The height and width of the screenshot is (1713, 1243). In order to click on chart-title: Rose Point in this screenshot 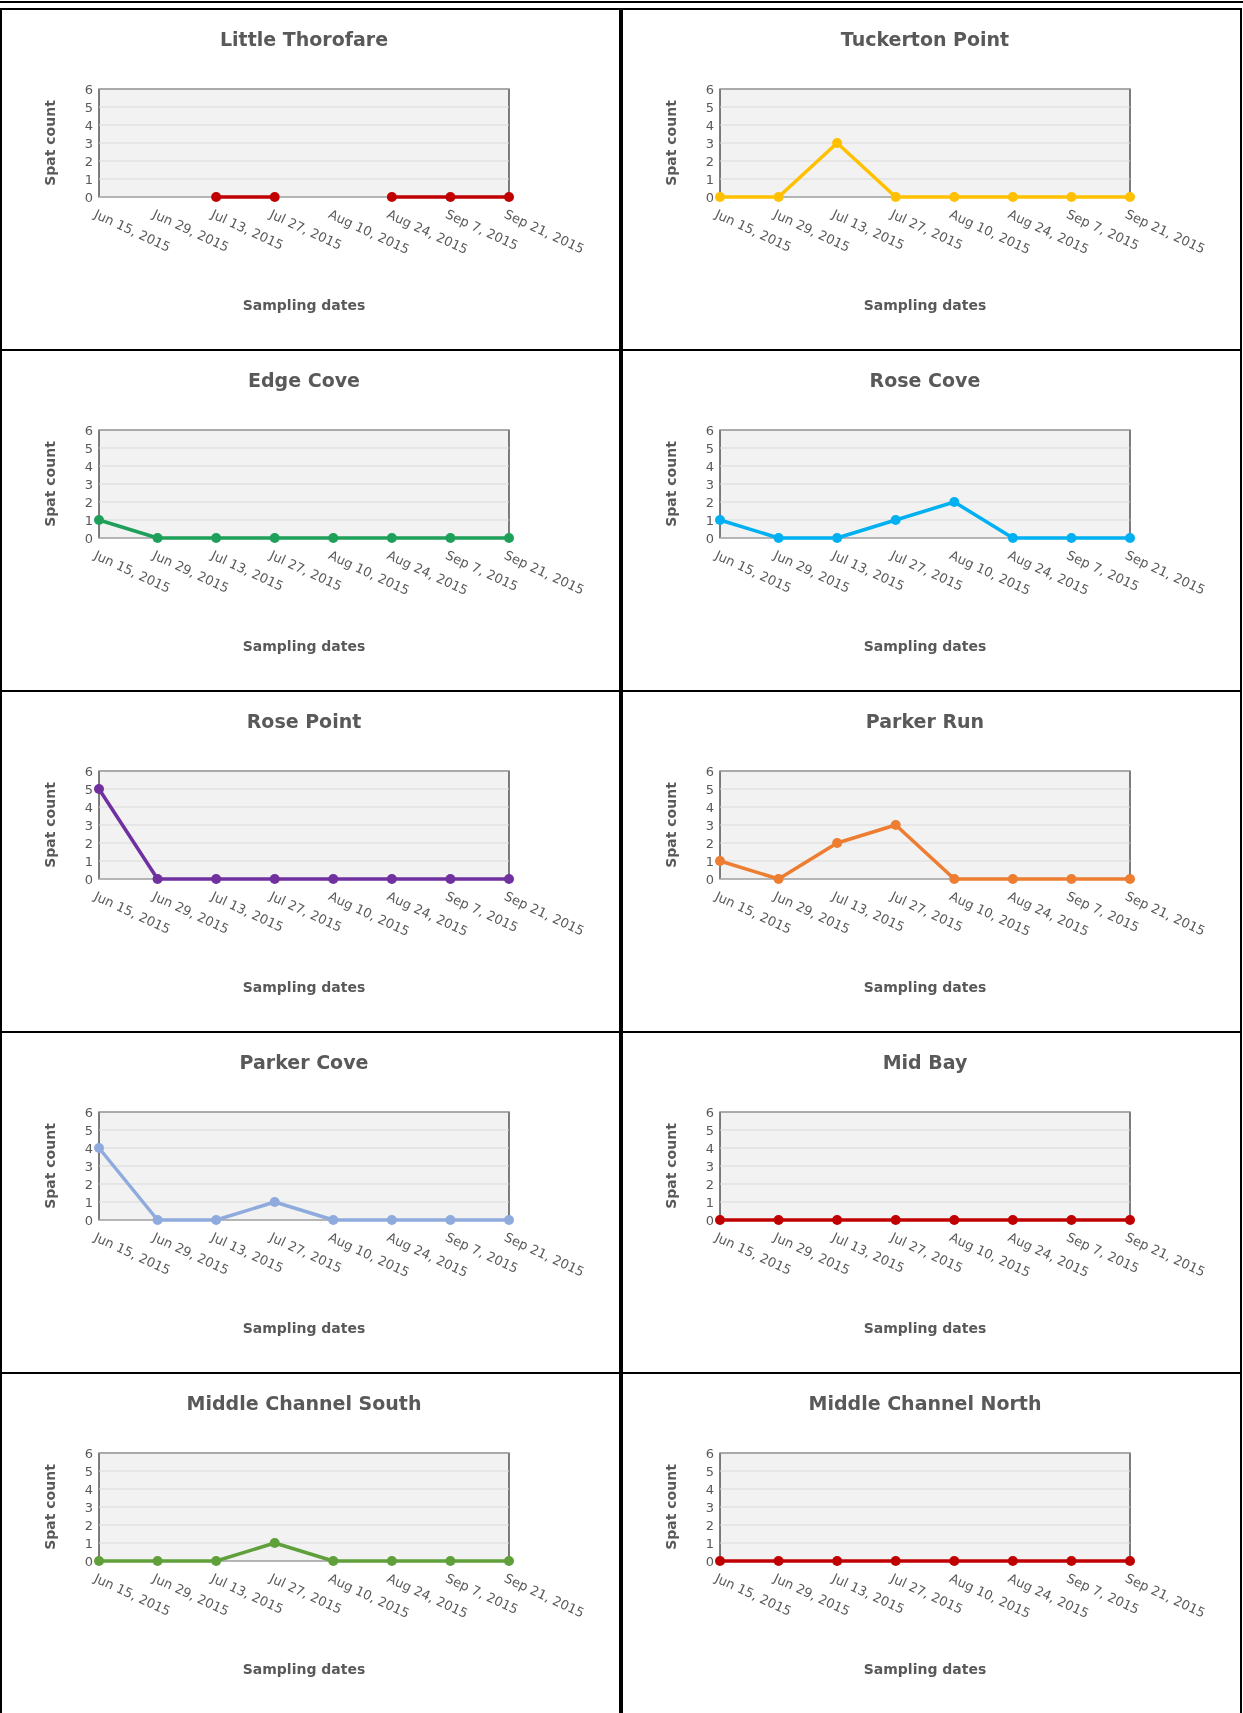, I will do `click(304, 721)`.